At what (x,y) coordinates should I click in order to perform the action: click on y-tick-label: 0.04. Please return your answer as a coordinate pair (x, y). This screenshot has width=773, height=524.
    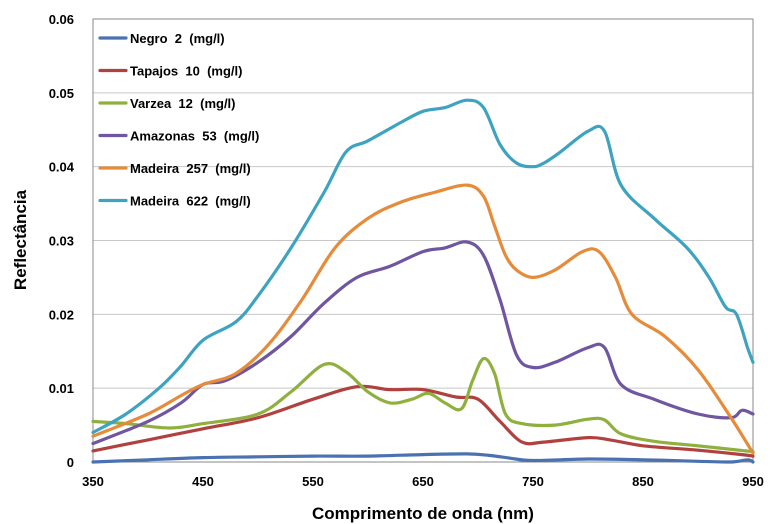
    Looking at the image, I should click on (62, 167).